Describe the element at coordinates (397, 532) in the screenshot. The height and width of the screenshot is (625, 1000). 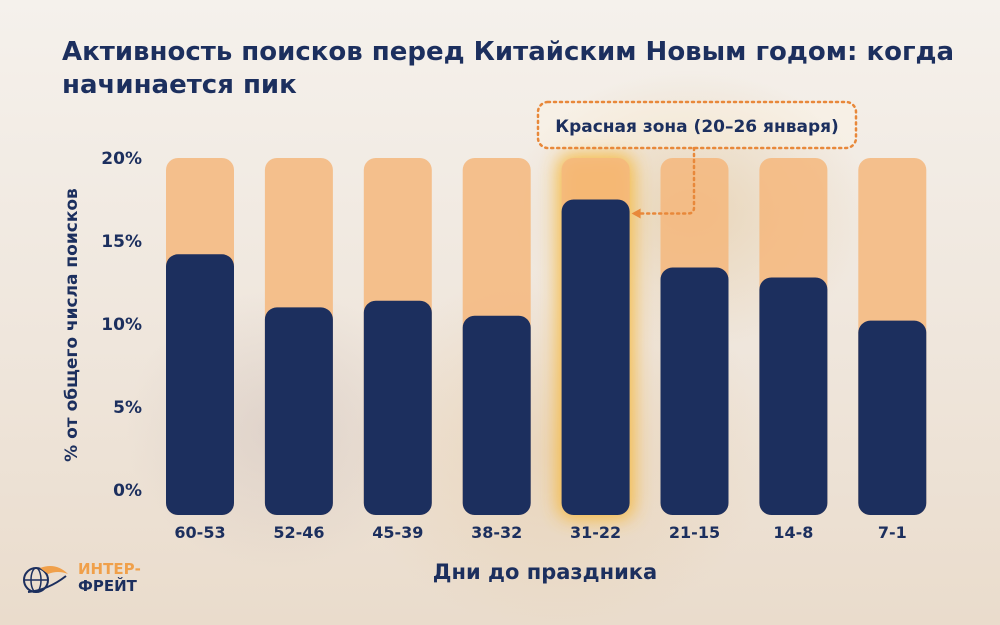
I see `x-tick-label: 45-39` at that location.